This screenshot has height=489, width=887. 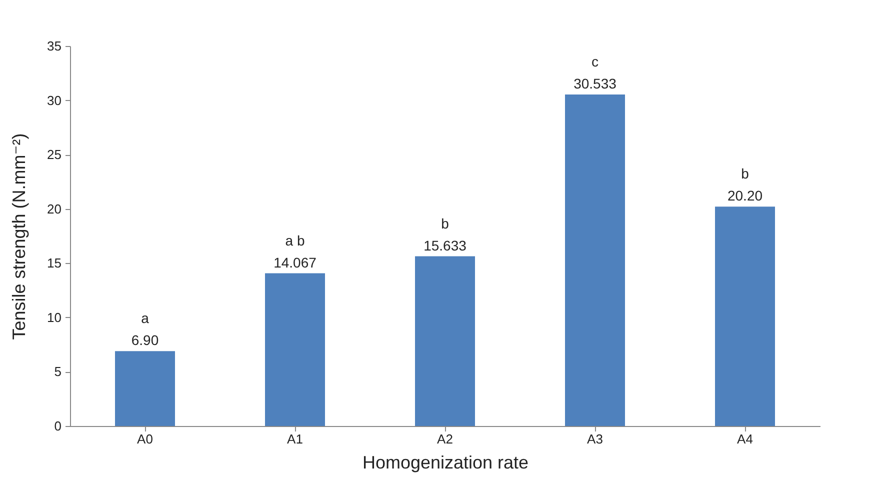 What do you see at coordinates (58, 426) in the screenshot?
I see `y-tick-label: 0` at bounding box center [58, 426].